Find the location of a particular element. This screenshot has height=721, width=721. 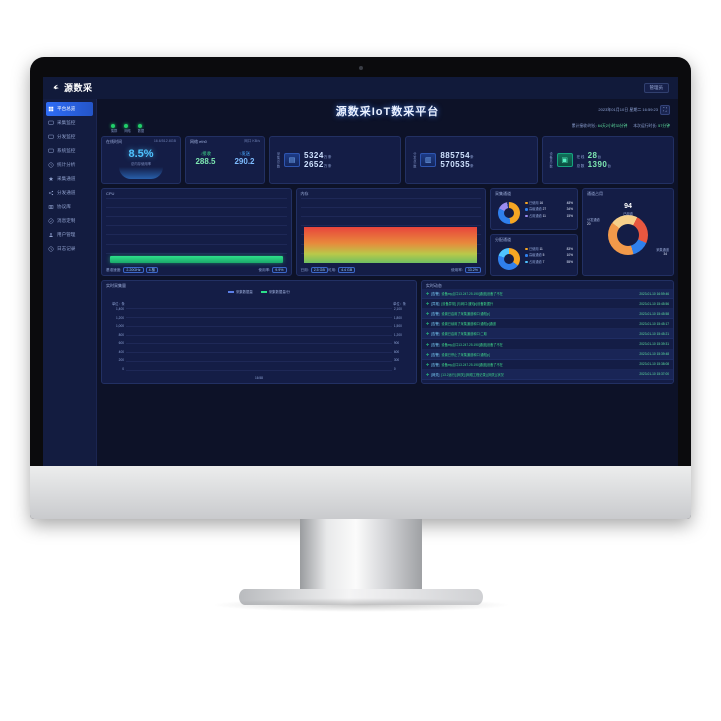

status-dot is located at coordinates (113, 125).